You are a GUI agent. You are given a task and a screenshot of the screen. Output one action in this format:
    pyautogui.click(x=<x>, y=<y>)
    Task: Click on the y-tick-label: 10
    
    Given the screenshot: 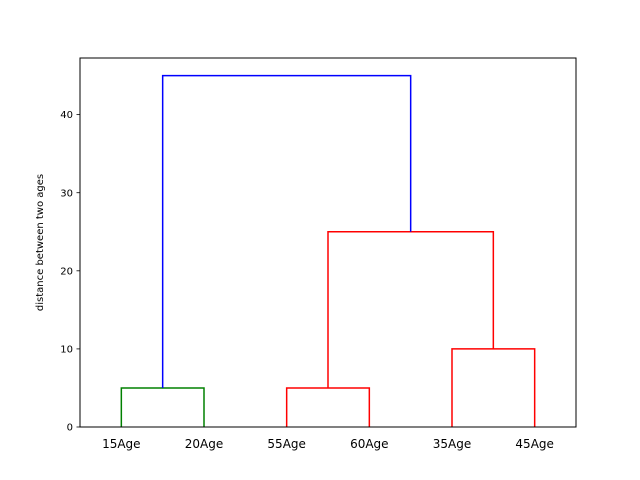 What is the action you would take?
    pyautogui.click(x=66, y=350)
    